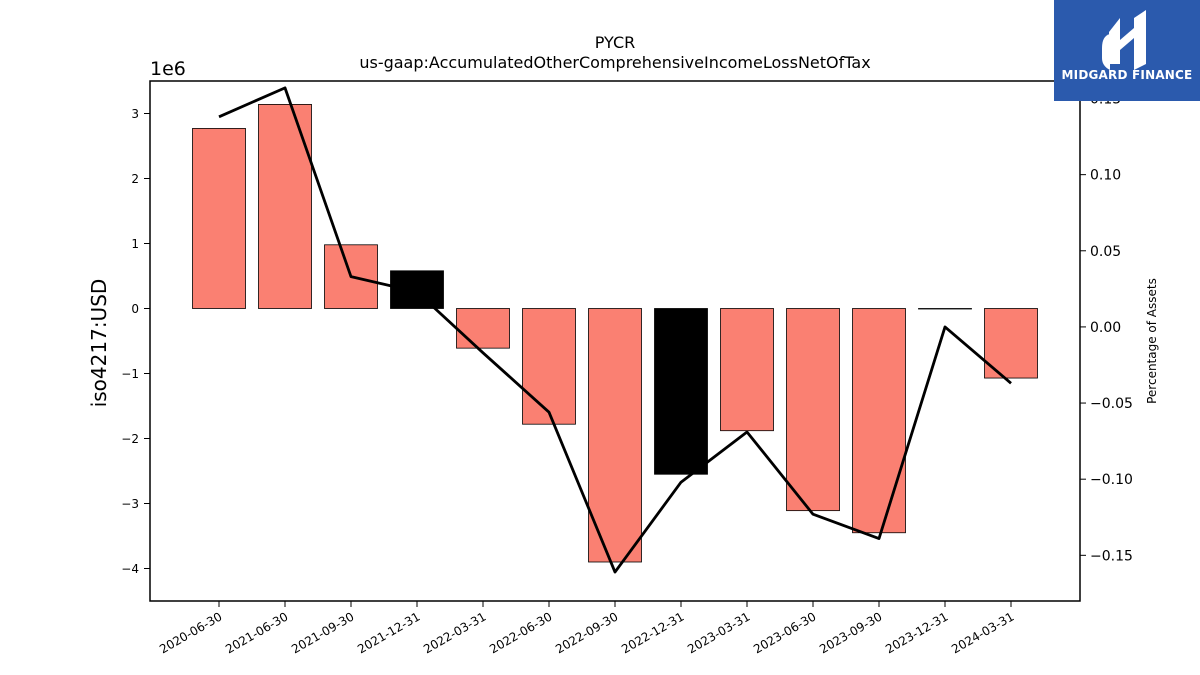 The image size is (1200, 675). What do you see at coordinates (454, 632) in the screenshot?
I see `x-tick-label: 2022-03-31` at bounding box center [454, 632].